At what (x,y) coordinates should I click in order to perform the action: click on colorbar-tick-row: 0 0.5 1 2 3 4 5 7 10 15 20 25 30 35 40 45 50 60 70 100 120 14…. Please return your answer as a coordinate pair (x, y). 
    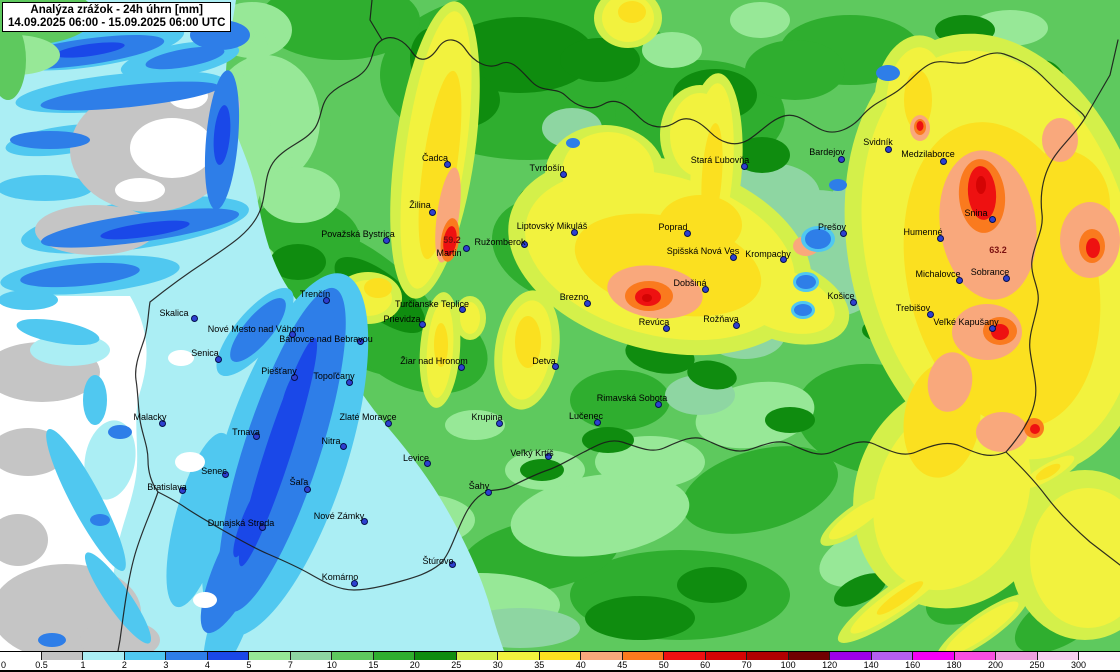
    Looking at the image, I should click on (560, 665).